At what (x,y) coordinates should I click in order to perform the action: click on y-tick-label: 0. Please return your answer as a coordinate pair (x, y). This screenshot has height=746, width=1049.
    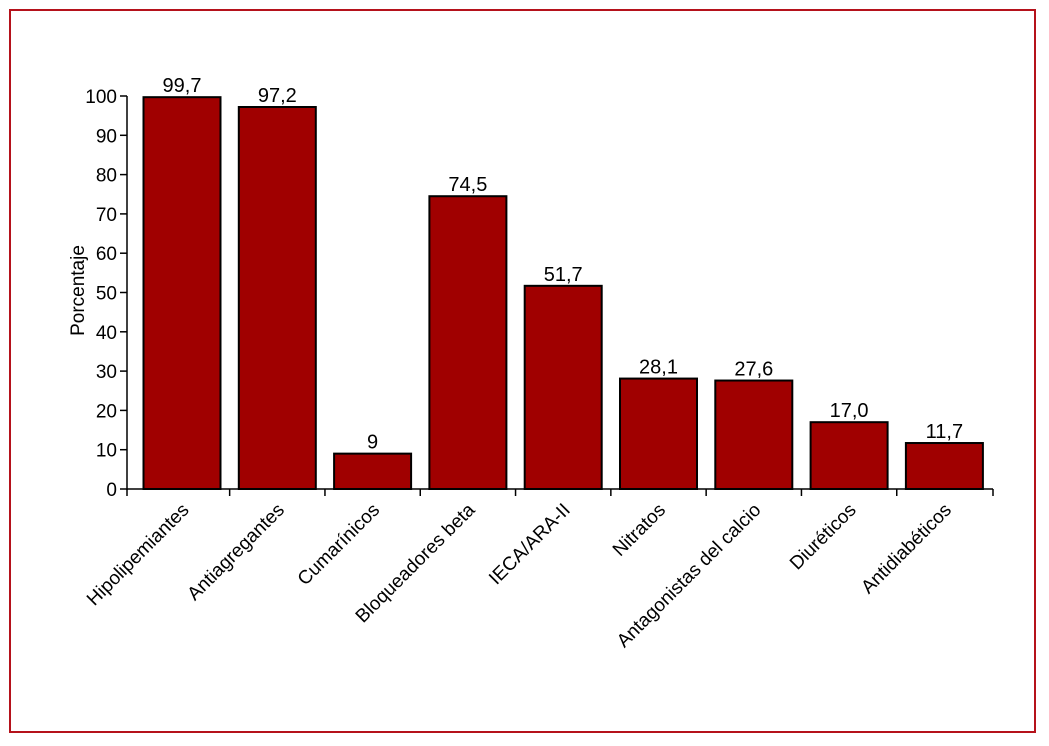
    Looking at the image, I should click on (111, 490).